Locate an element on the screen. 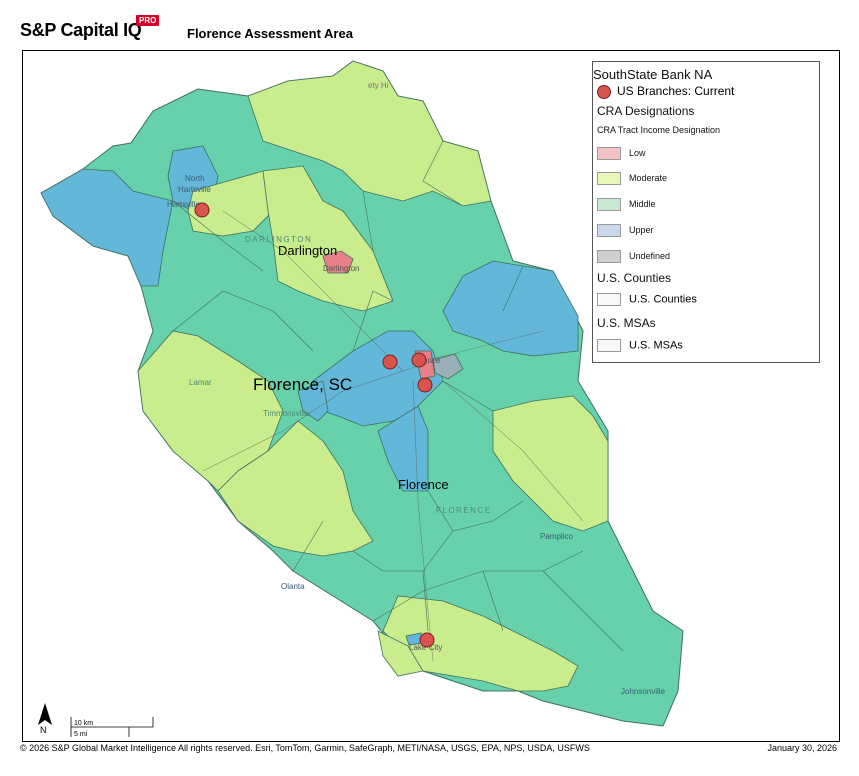 The width and height of the screenshot is (859, 776). tract-moderate-lake-city-west is located at coordinates (400, 653).